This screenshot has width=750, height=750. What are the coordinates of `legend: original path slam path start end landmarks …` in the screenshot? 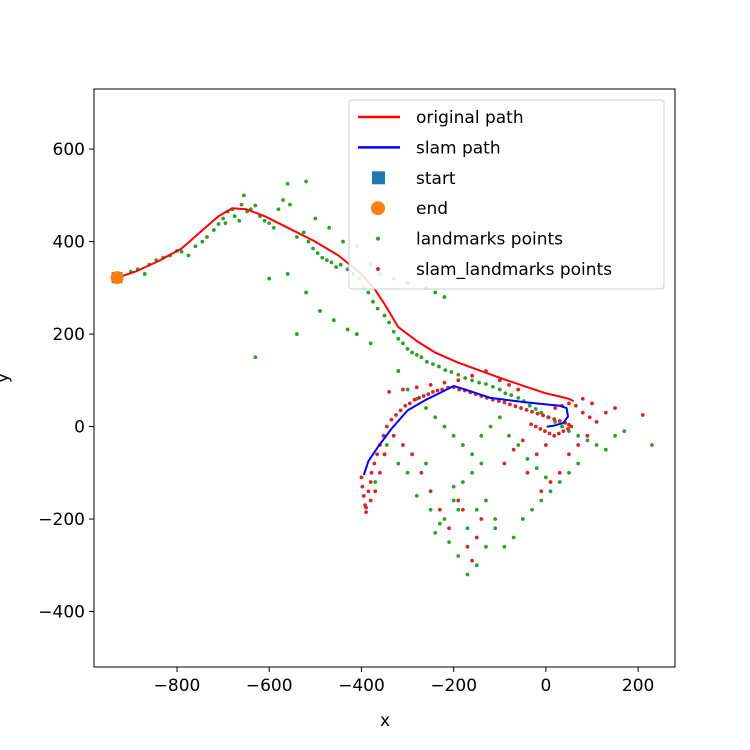 It's located at (506, 194).